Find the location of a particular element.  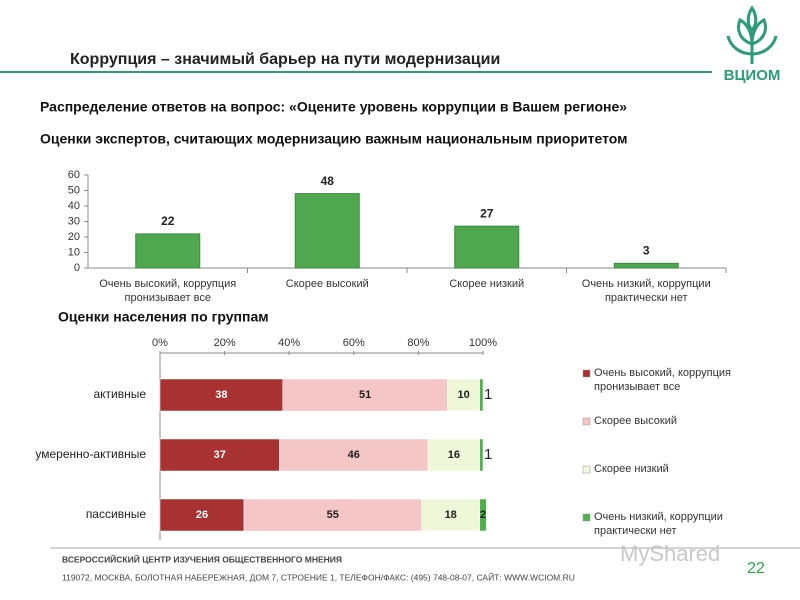

x-tick-label: 80% is located at coordinates (418, 343).